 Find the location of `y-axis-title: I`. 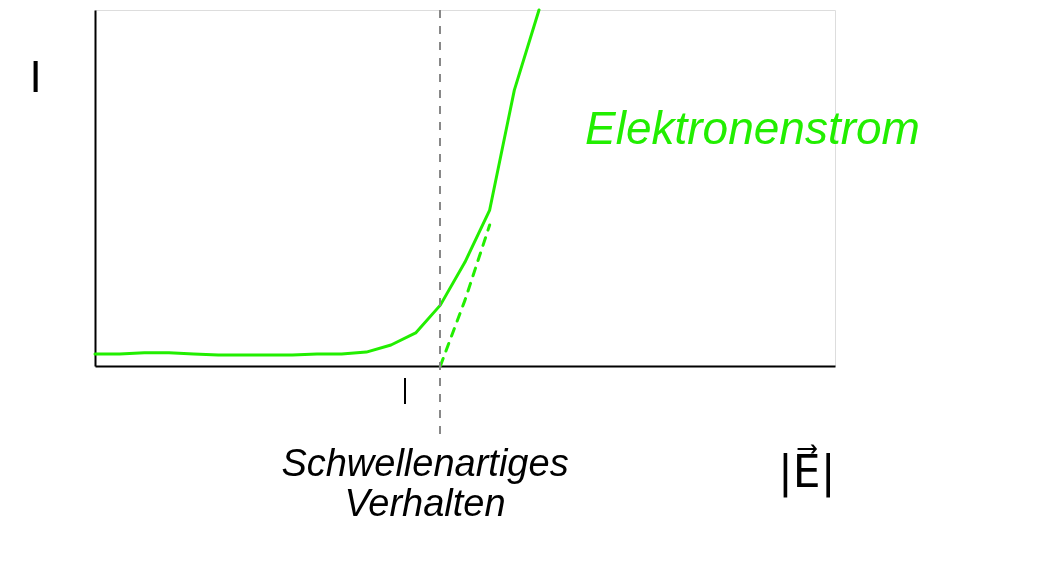

y-axis-title: I is located at coordinates (35, 76).